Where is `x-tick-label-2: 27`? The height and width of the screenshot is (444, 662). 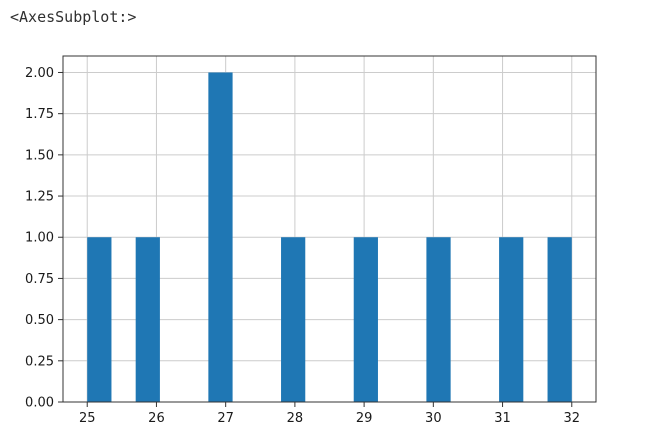 x-tick-label-2: 27 is located at coordinates (225, 418).